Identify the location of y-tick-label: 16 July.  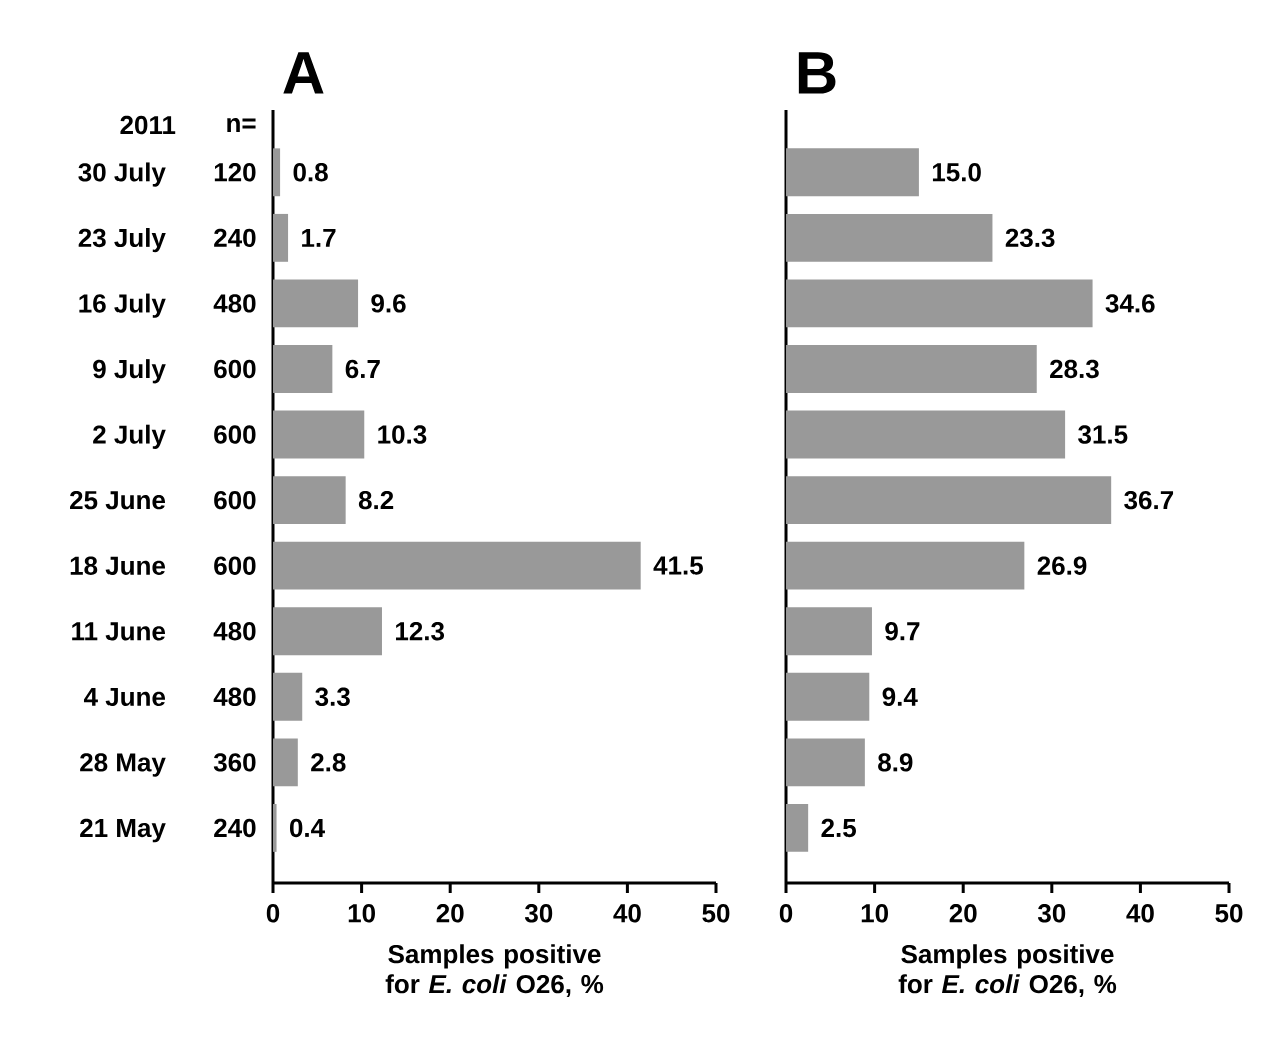
(122, 305).